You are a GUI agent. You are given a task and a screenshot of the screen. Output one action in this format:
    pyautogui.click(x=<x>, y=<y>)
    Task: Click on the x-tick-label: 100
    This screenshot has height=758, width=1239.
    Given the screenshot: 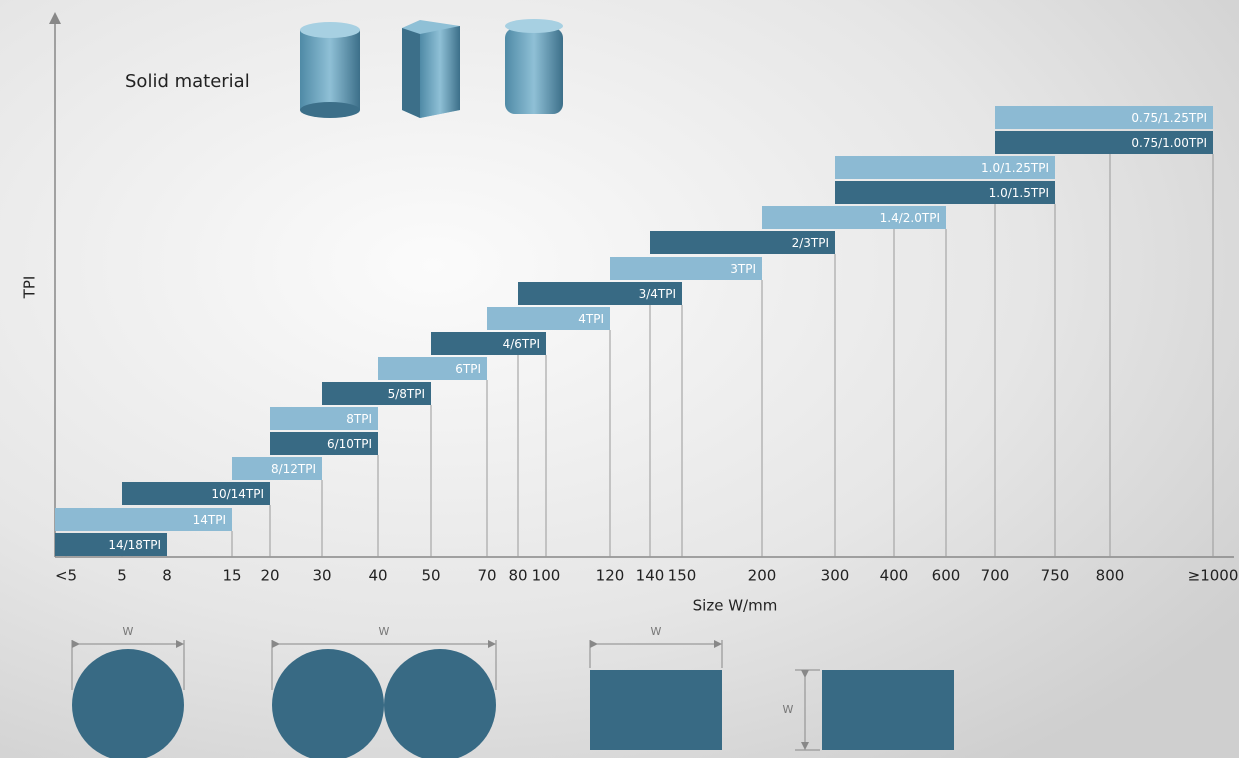 What is the action you would take?
    pyautogui.click(x=546, y=576)
    